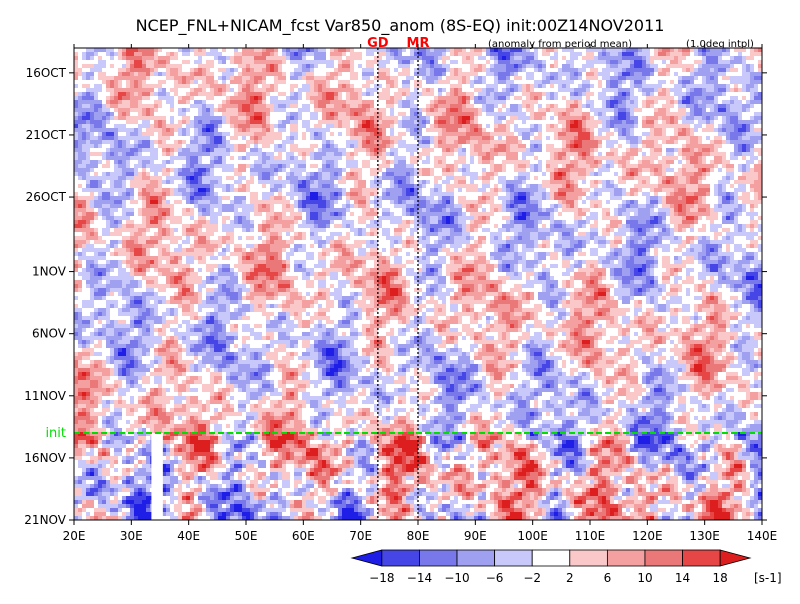 This screenshot has height=604, width=800. Describe the element at coordinates (46, 135) in the screenshot. I see `y-tick-label: 21OCT` at that location.